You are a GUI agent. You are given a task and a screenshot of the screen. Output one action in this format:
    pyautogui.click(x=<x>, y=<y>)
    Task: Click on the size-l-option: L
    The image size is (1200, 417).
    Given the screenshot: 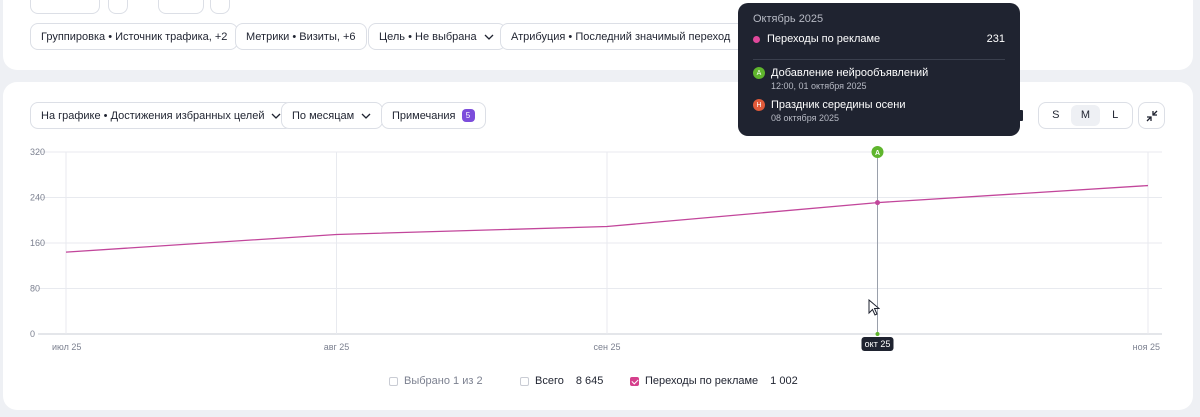 What is the action you would take?
    pyautogui.click(x=1115, y=115)
    